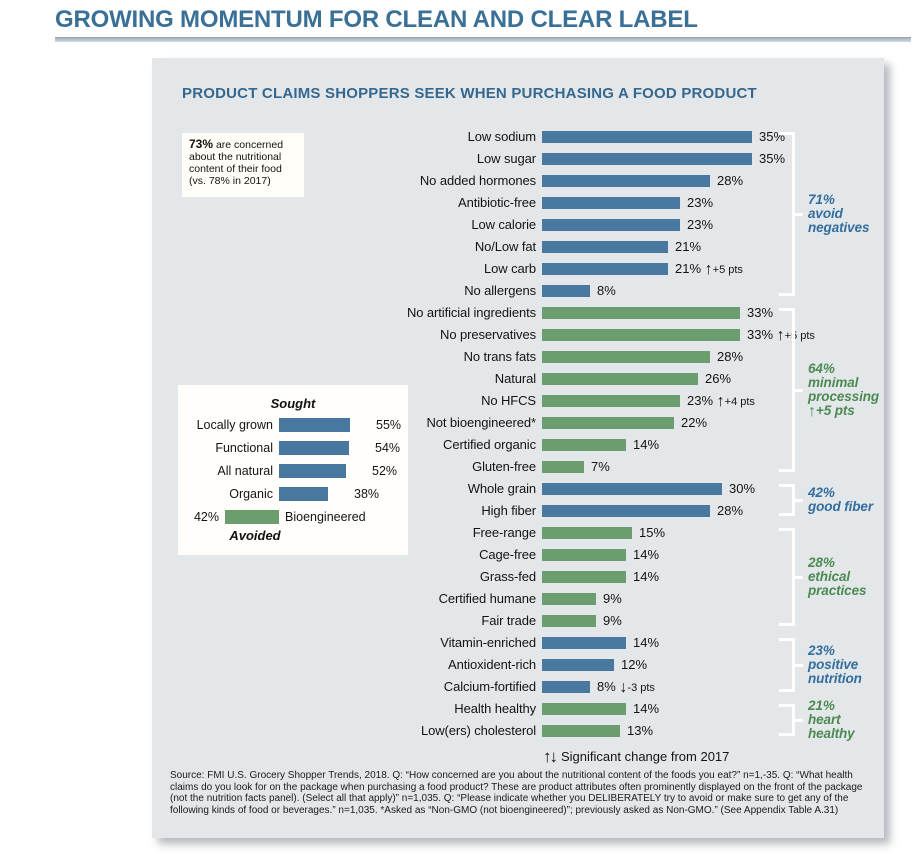  What do you see at coordinates (772, 158) in the screenshot?
I see `row-value: 35%` at bounding box center [772, 158].